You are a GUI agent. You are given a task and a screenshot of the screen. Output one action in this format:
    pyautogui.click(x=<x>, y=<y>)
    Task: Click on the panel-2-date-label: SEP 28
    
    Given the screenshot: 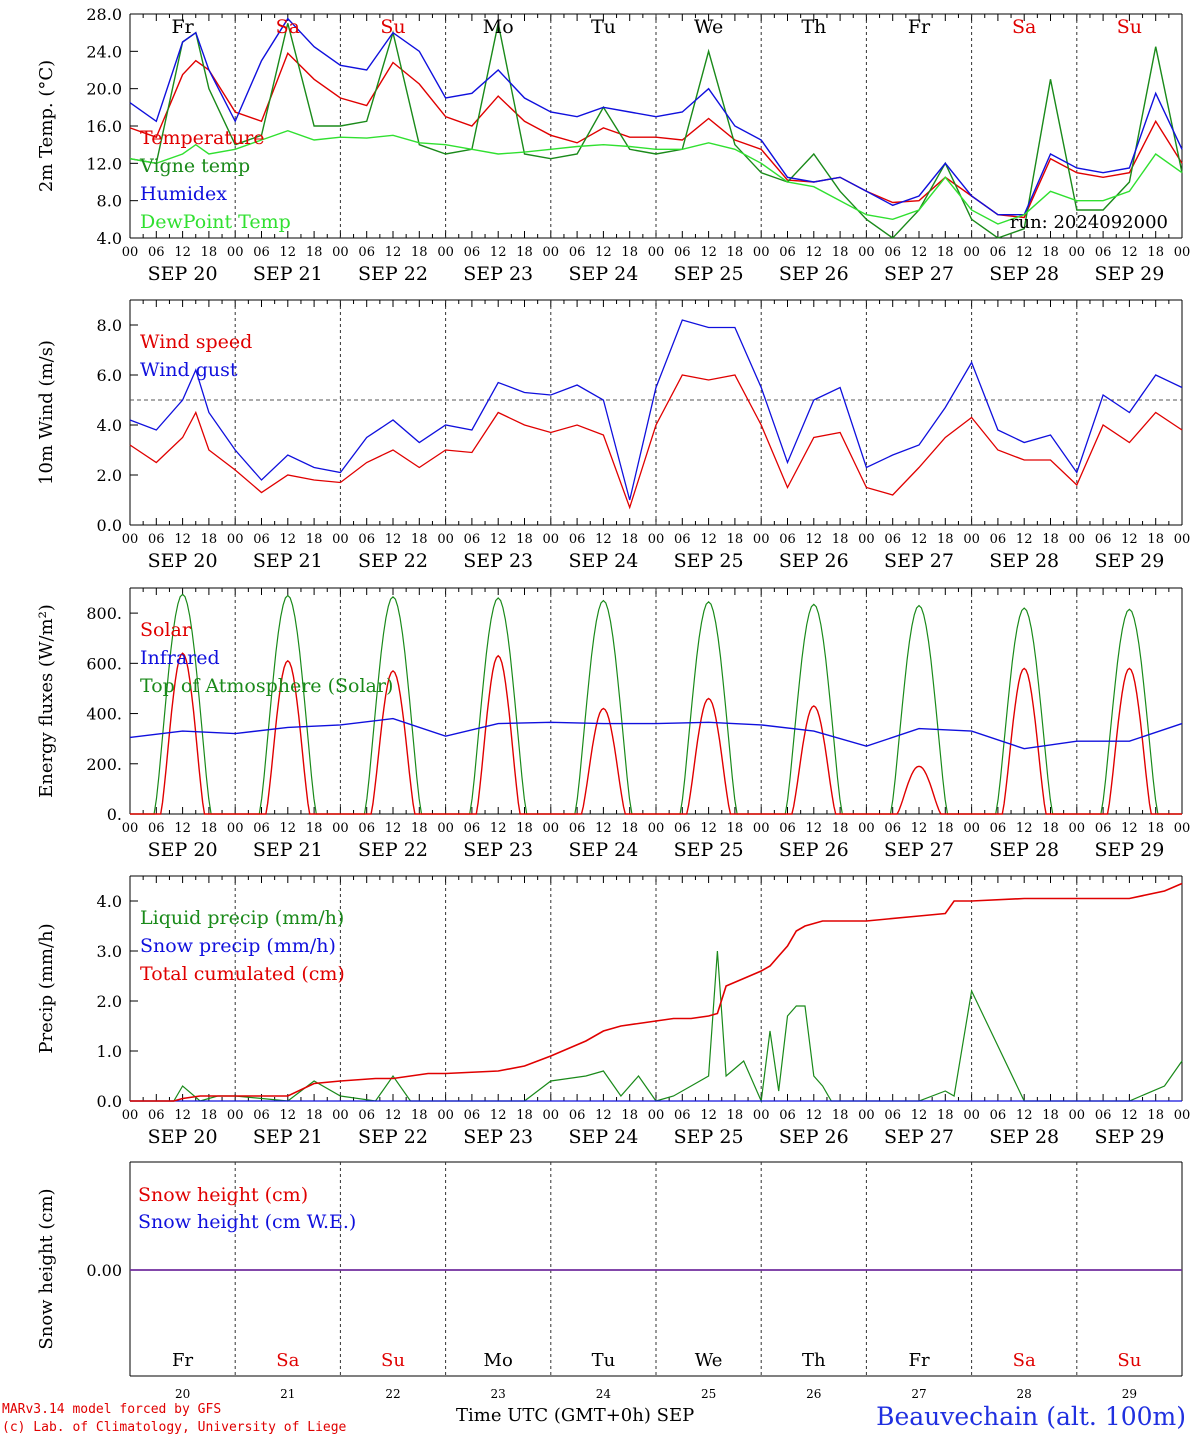 What is the action you would take?
    pyautogui.click(x=1024, y=561)
    